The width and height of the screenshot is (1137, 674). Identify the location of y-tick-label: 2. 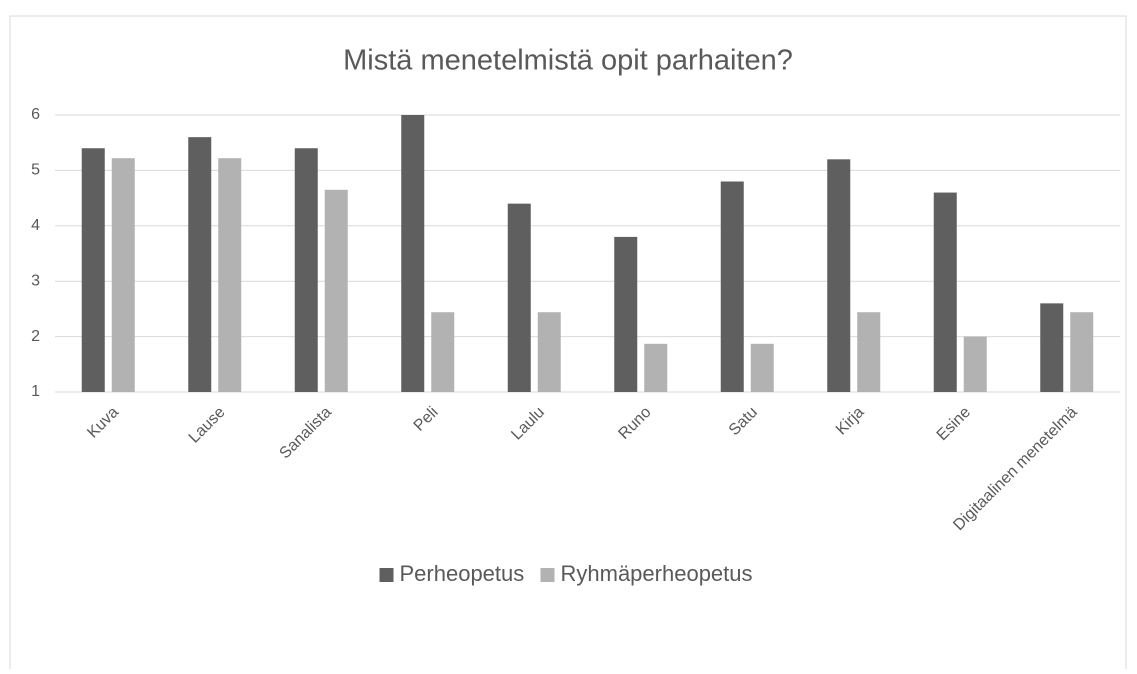
(35, 336).